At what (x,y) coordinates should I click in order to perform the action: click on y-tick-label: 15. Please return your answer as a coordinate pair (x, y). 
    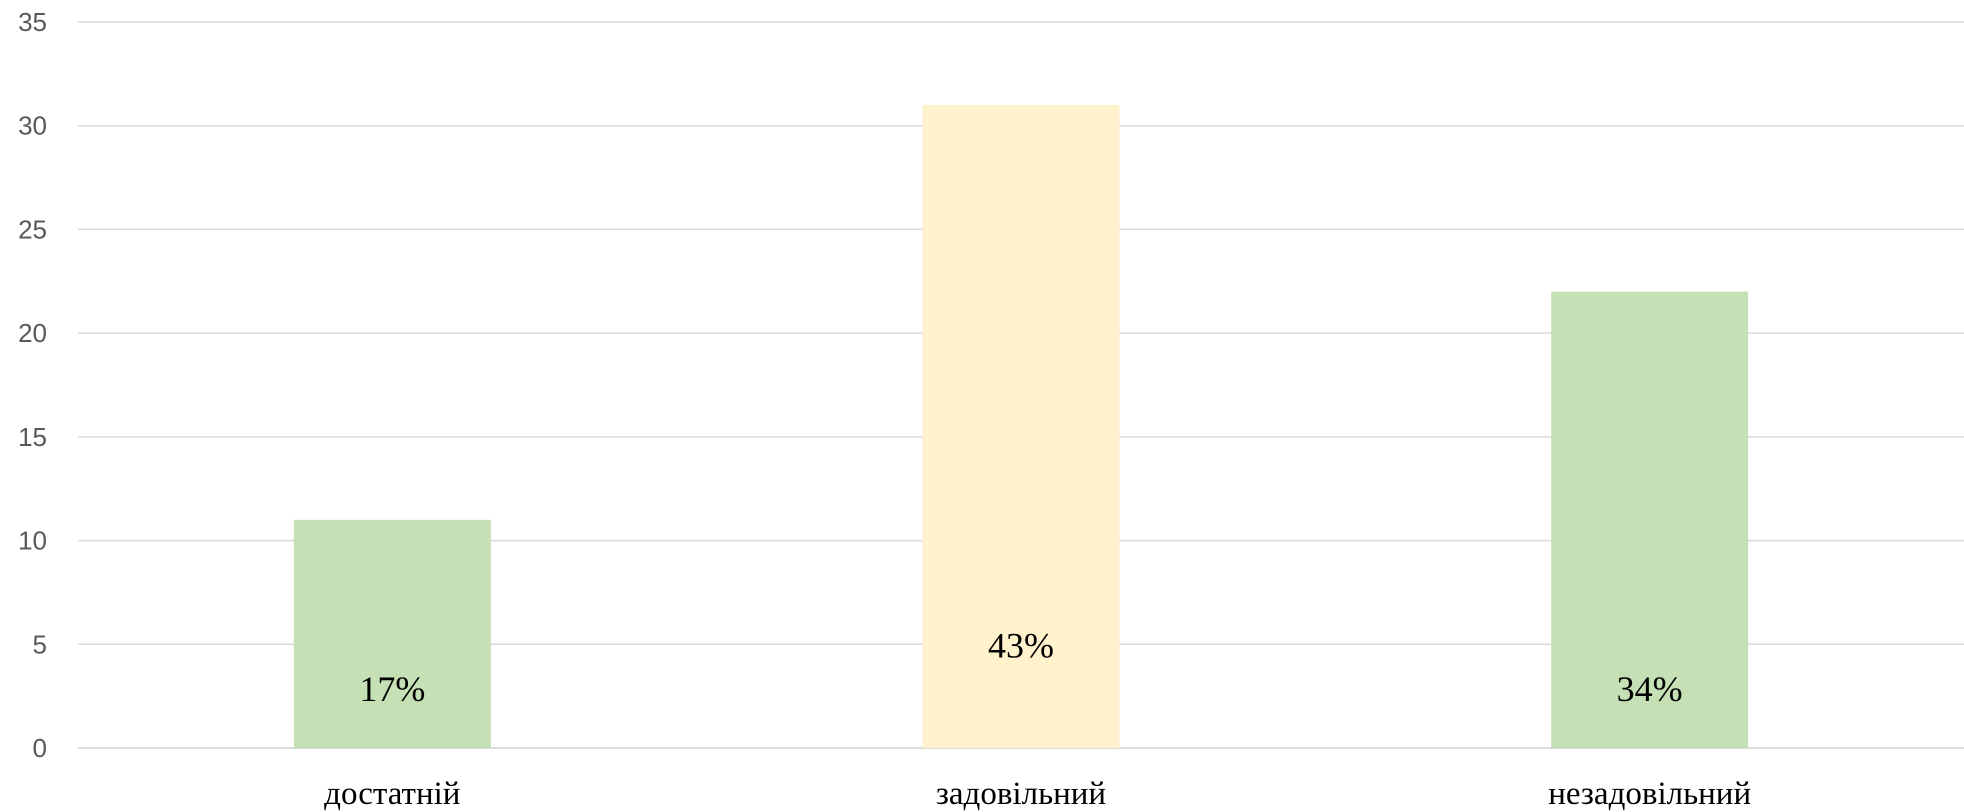
    Looking at the image, I should click on (32, 437).